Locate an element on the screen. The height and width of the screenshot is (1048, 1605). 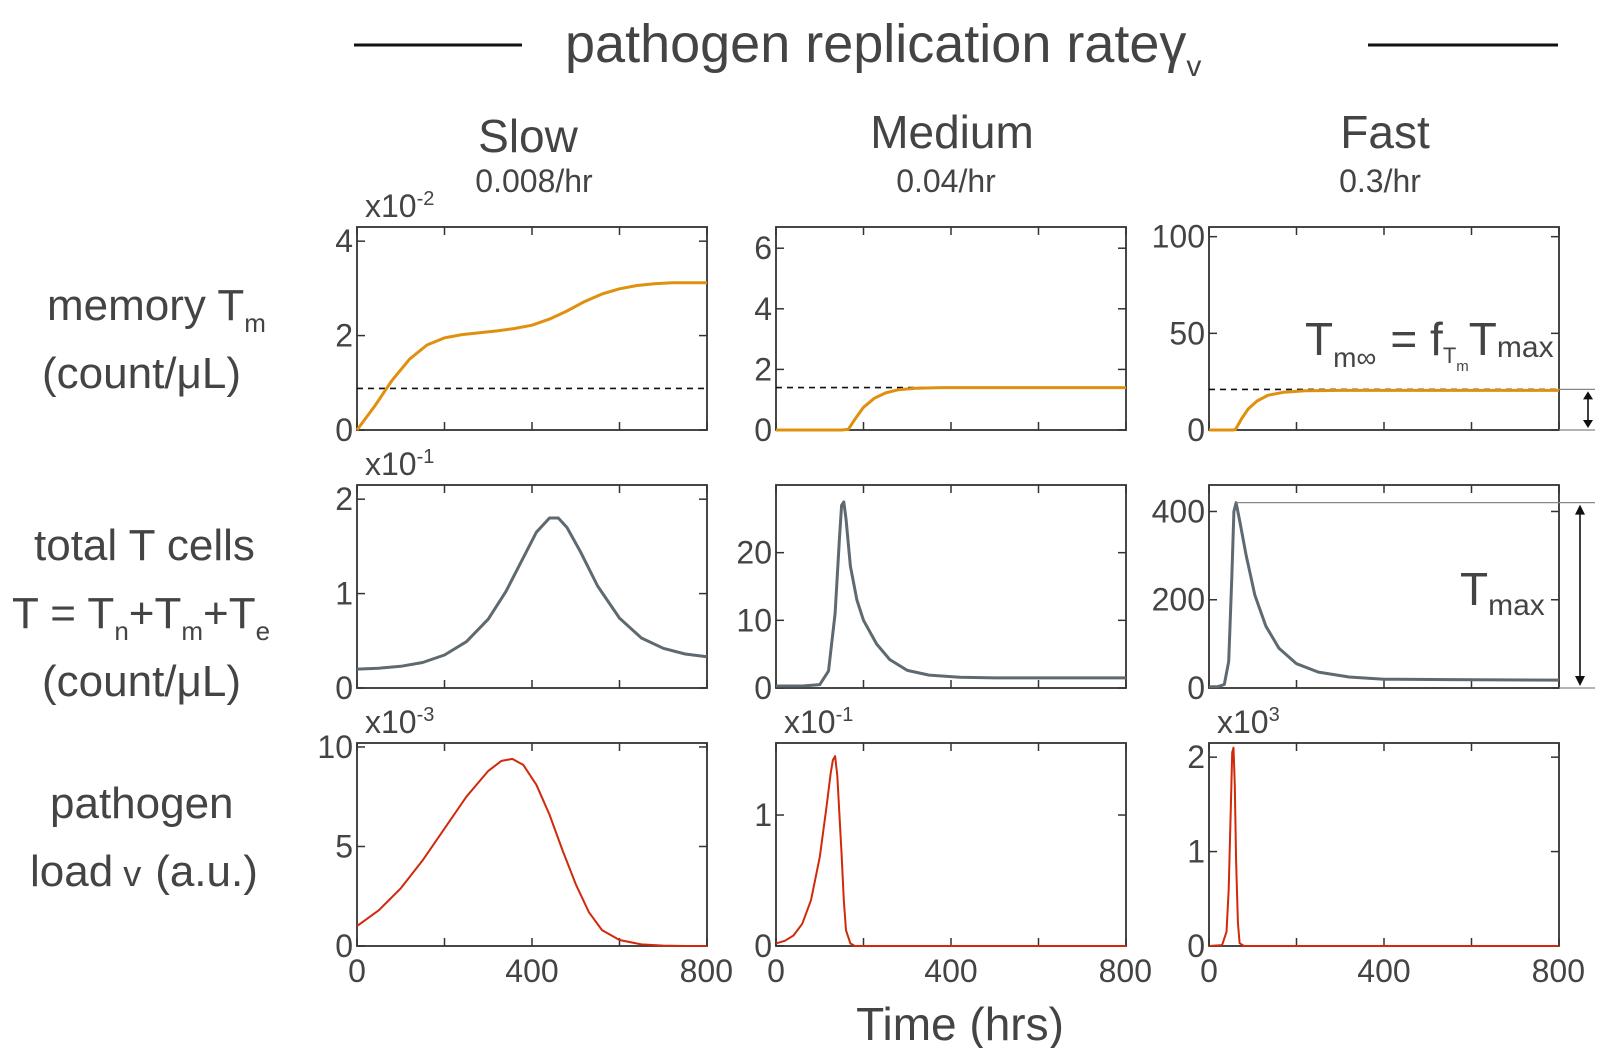
panel-pathogen-fast-xtick-label-1: 400 is located at coordinates (1383, 971).